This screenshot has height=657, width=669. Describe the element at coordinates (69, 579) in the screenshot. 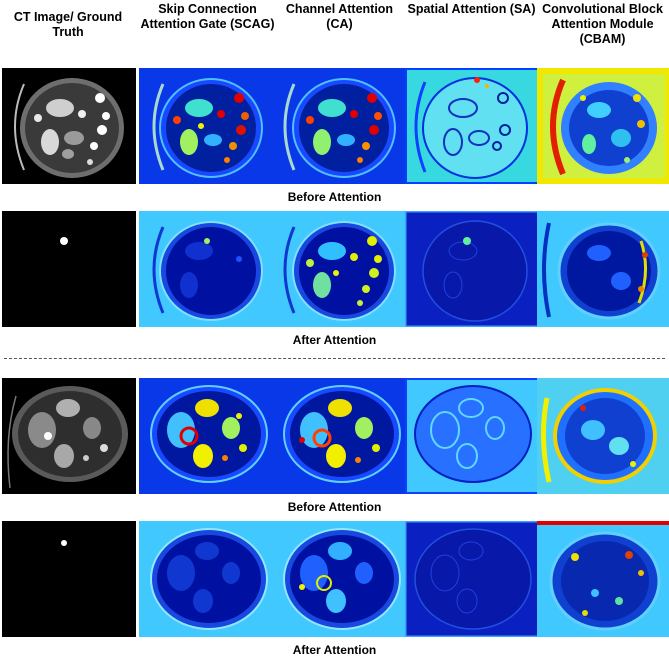

I see `ground-truth-case2` at that location.